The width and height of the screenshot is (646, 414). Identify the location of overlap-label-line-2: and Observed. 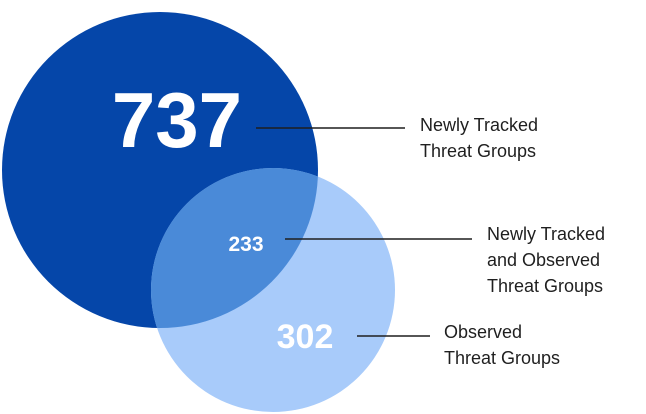
(543, 260).